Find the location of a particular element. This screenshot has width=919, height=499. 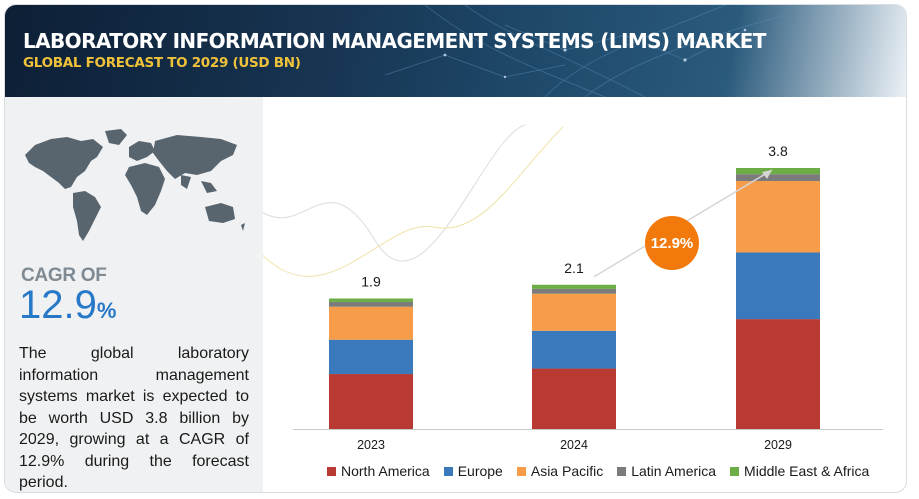

cagr-number: 12.9 is located at coordinates (58, 305).